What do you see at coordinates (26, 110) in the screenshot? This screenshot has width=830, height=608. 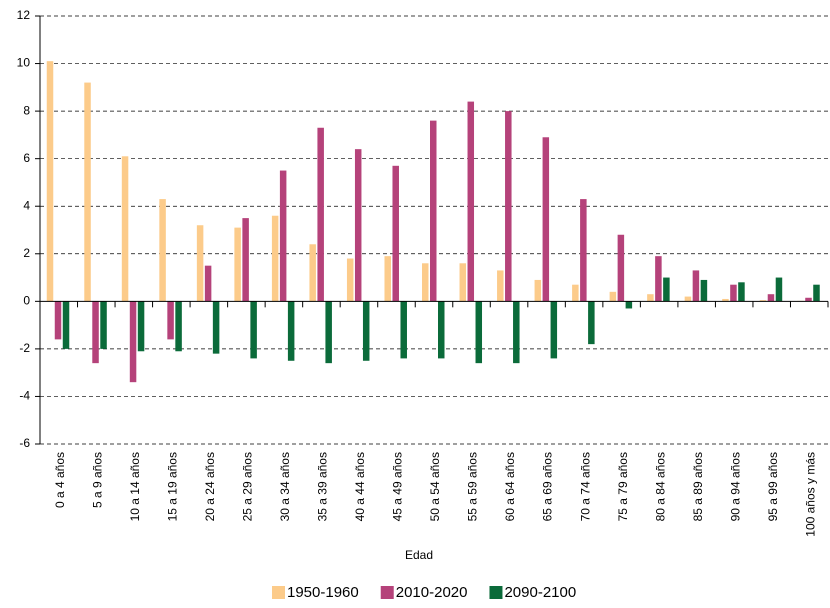 I see `y-tick-label: 8` at bounding box center [26, 110].